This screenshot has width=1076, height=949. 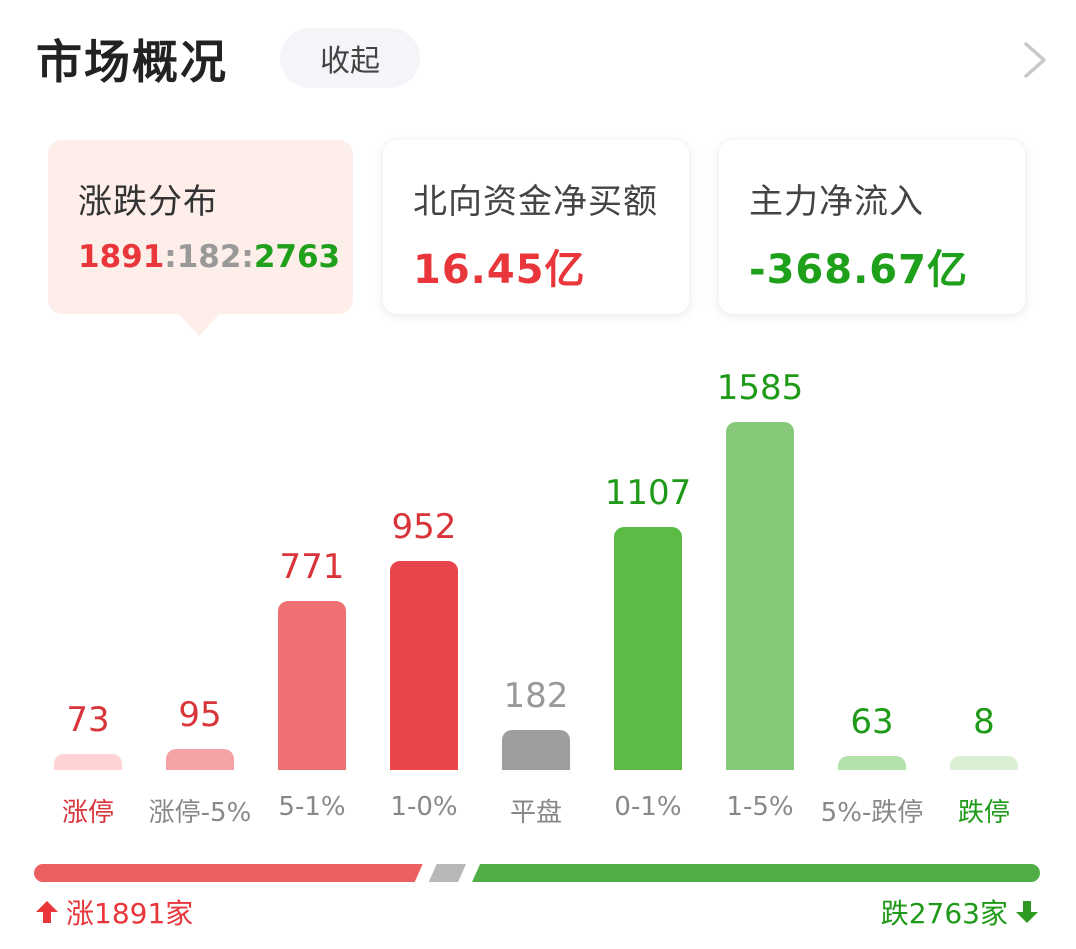 What do you see at coordinates (47, 912) in the screenshot?
I see `arrow-up-icon` at bounding box center [47, 912].